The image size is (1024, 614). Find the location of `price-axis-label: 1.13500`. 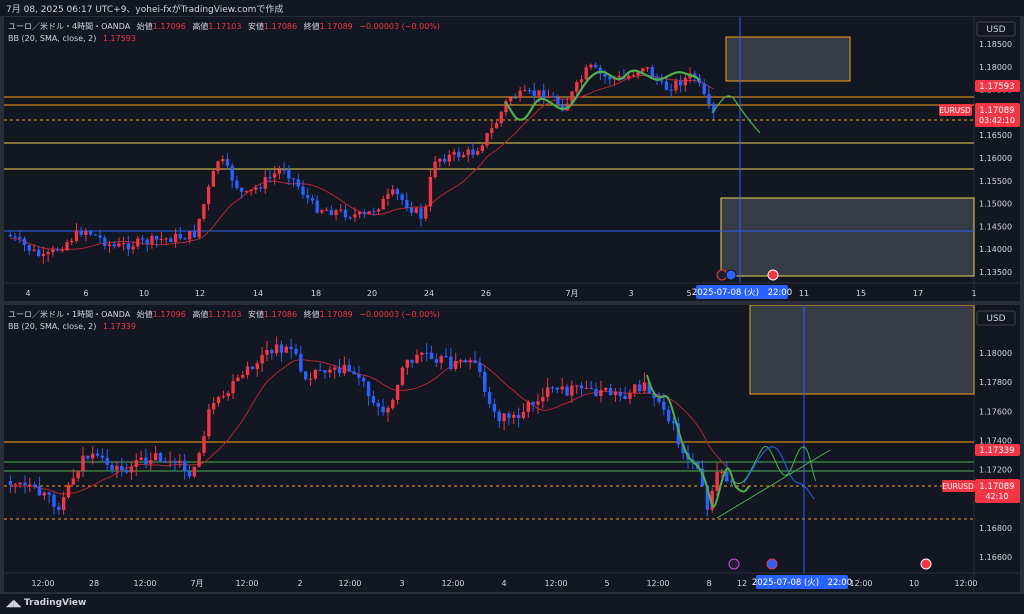

price-axis-label: 1.13500 is located at coordinates (995, 272).